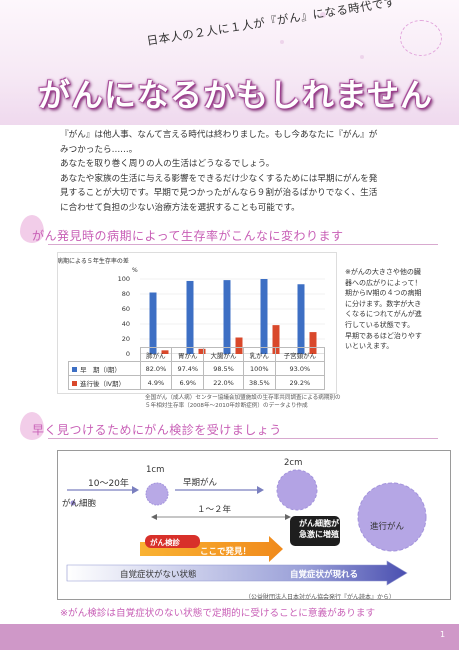  What do you see at coordinates (319, 534) in the screenshot?
I see `rapid-line: 急激に増殖` at bounding box center [319, 534].